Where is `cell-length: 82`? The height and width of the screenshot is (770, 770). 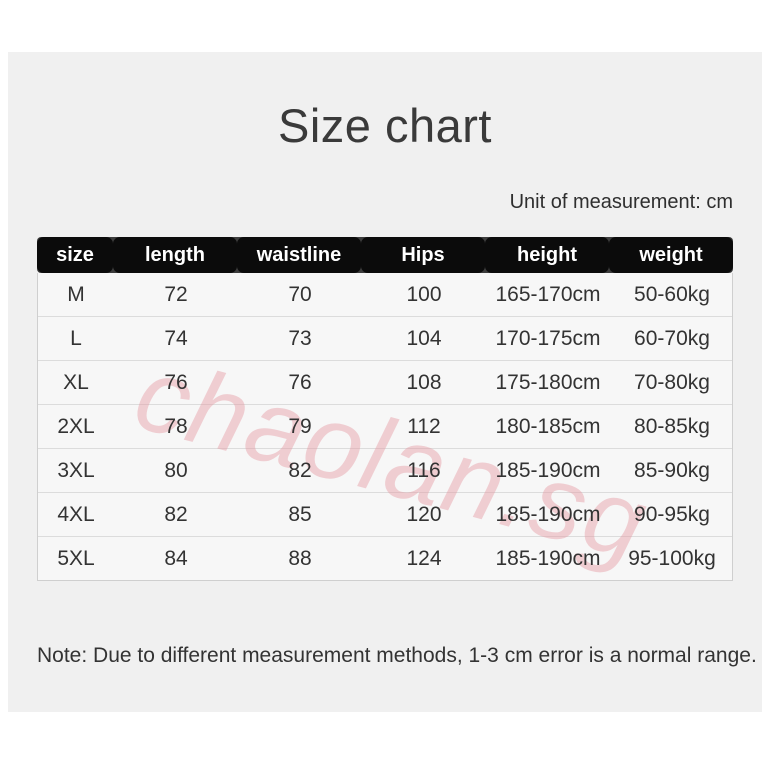
cell-length: 82 is located at coordinates (176, 514).